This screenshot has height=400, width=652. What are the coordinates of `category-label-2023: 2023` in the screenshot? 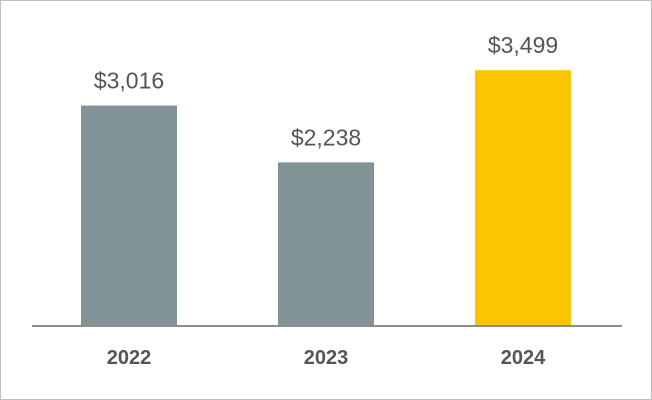 It's located at (326, 358).